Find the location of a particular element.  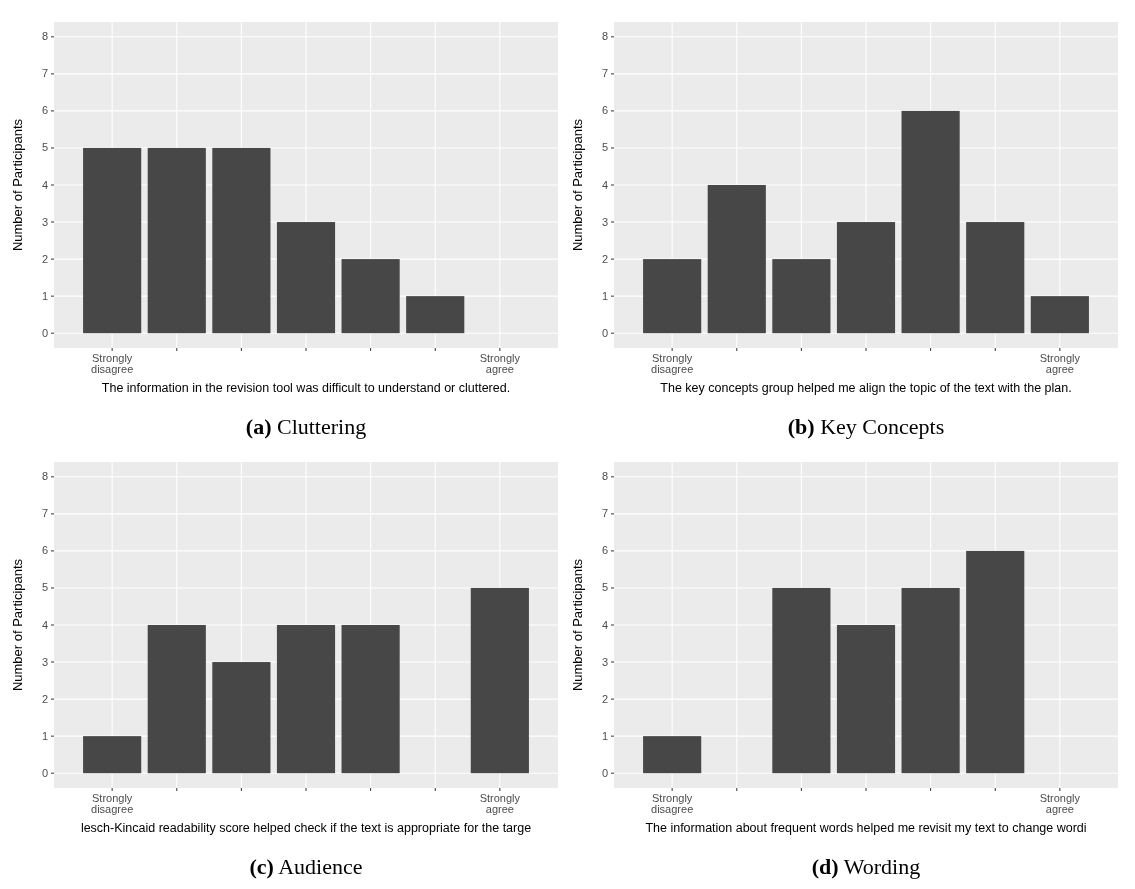

x-axis-title: The information in the revision tool was difficult to understand or cluttered. is located at coordinates (306, 388).